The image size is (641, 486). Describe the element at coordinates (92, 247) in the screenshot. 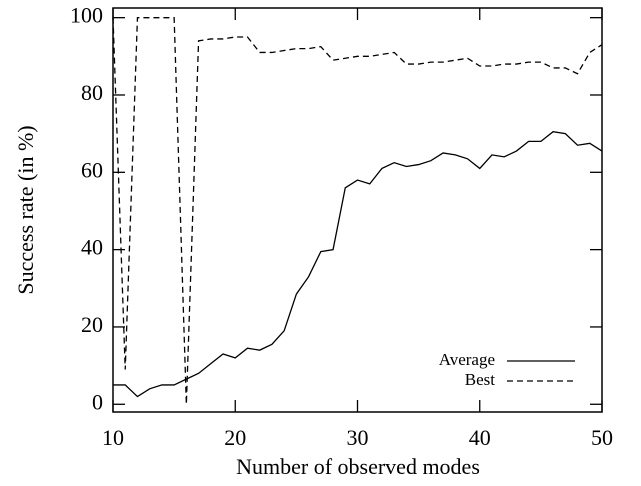

I see `y-tick-label: 40` at that location.